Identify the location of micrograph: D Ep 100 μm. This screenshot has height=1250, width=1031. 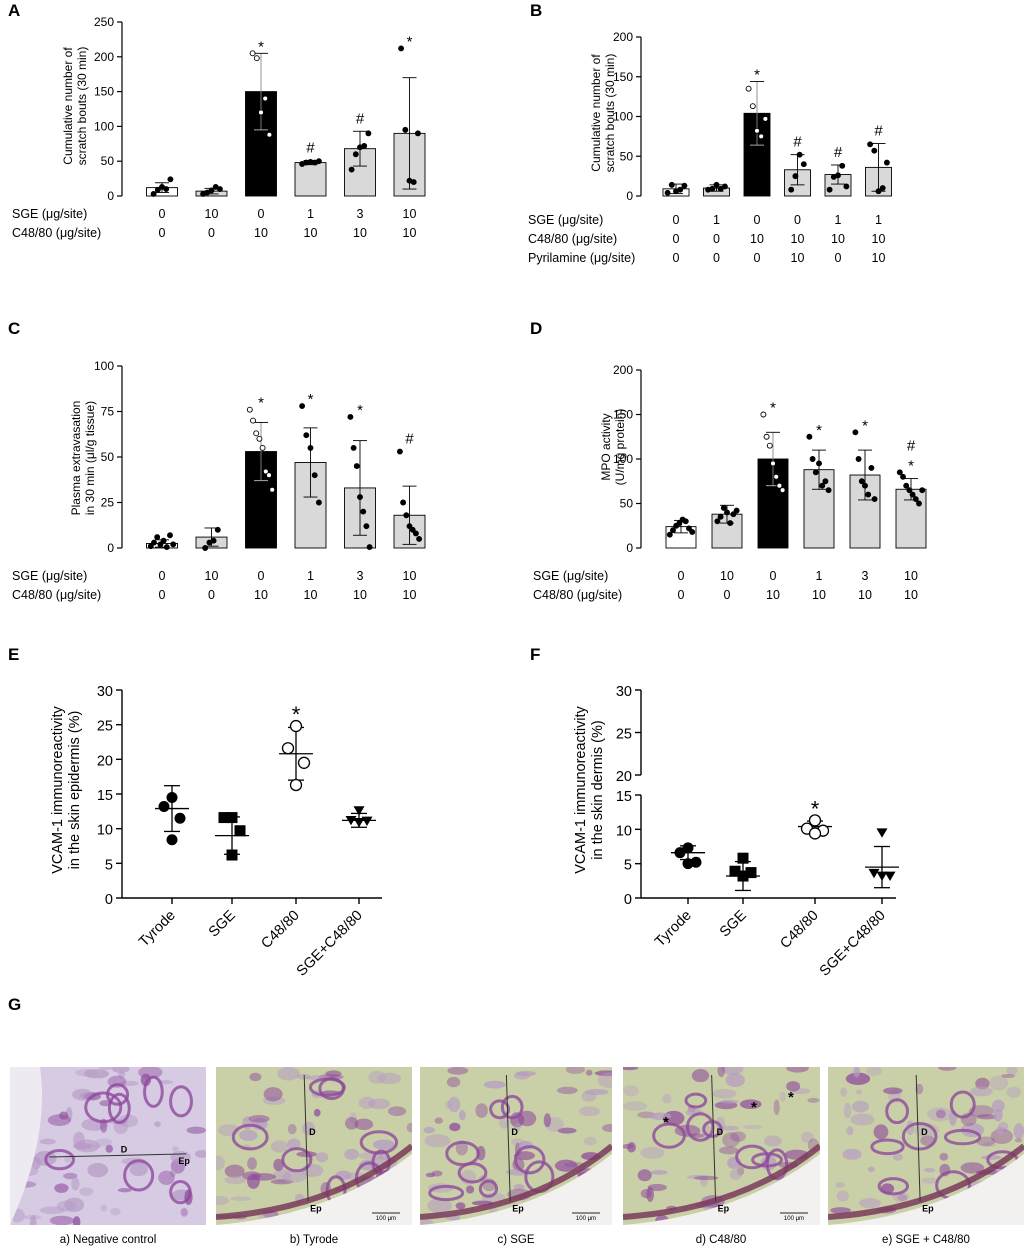
(516, 1146).